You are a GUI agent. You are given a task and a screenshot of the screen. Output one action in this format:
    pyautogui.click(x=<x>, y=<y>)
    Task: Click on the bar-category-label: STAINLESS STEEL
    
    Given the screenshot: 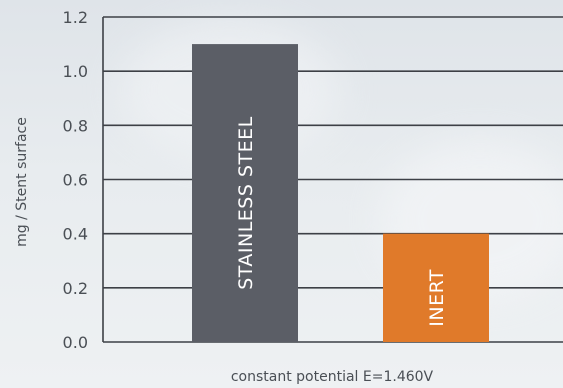 What is the action you would take?
    pyautogui.click(x=246, y=203)
    